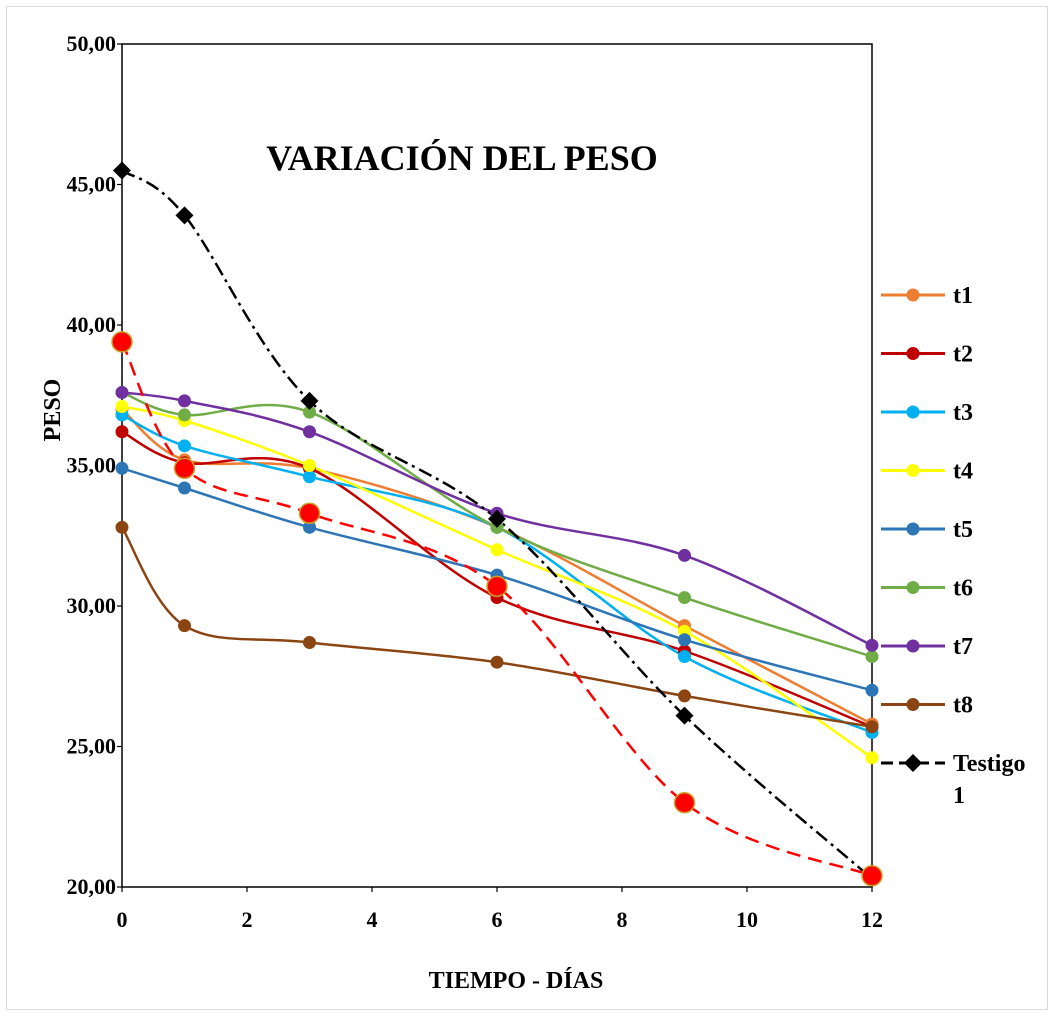 The image size is (1055, 1017). Describe the element at coordinates (963, 530) in the screenshot. I see `legend-label: t5` at that location.